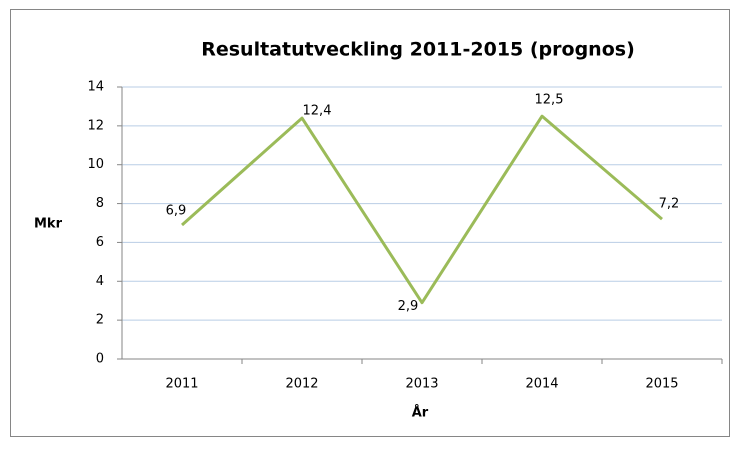 The width and height of the screenshot is (739, 449). I want to click on y-tick-label: 8, so click(100, 203).